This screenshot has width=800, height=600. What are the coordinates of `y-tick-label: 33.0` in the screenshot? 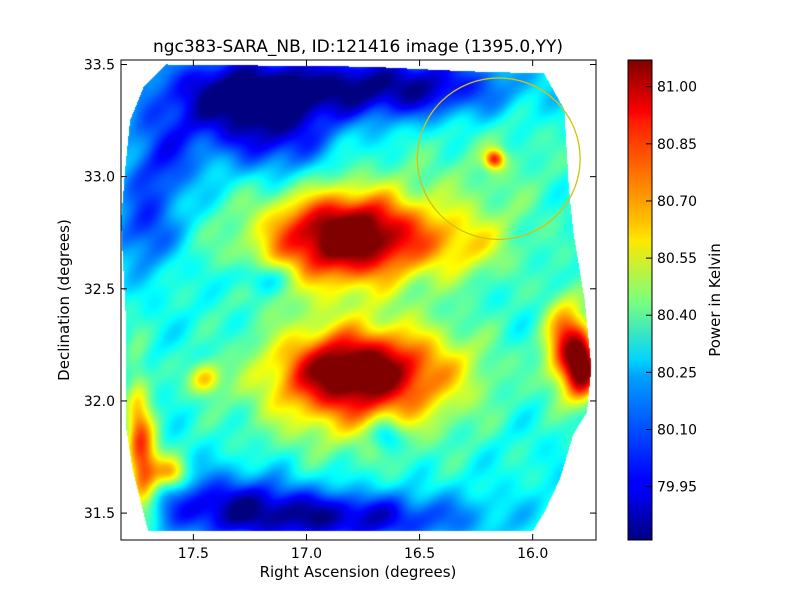 It's located at (99, 178).